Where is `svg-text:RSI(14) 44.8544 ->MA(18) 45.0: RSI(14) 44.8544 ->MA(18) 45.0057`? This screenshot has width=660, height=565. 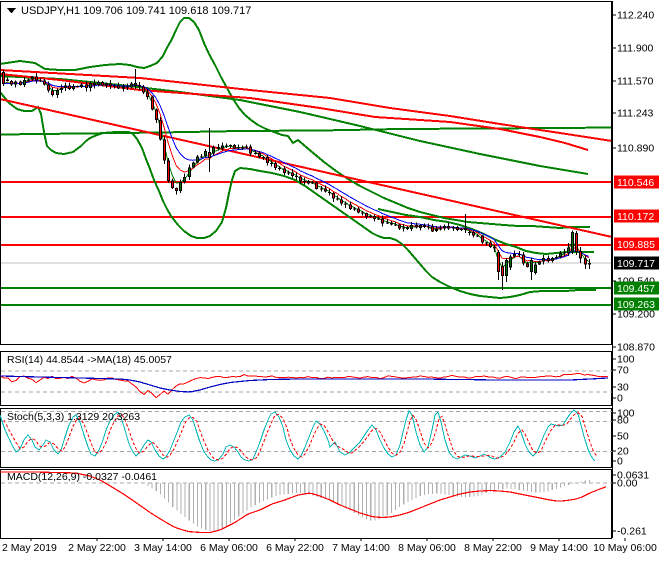
svg-text:RSI(14) 44.8544 ->MA(18) 45.0: RSI(14) 44.8544 ->MA(18) 45.0057 is located at coordinates (89, 360).